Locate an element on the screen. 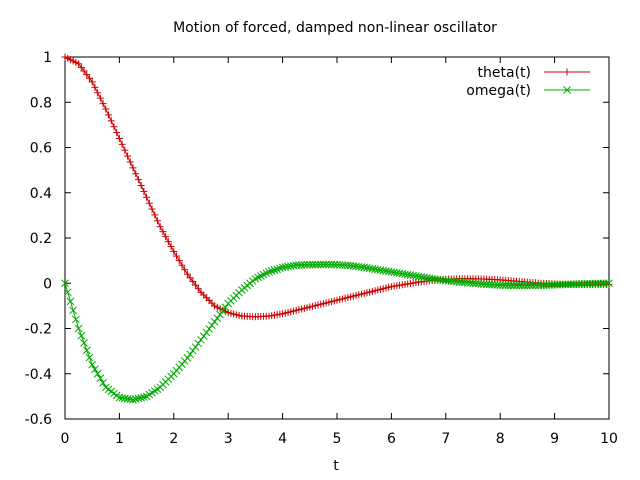  x-tick-label: 8 is located at coordinates (500, 439).